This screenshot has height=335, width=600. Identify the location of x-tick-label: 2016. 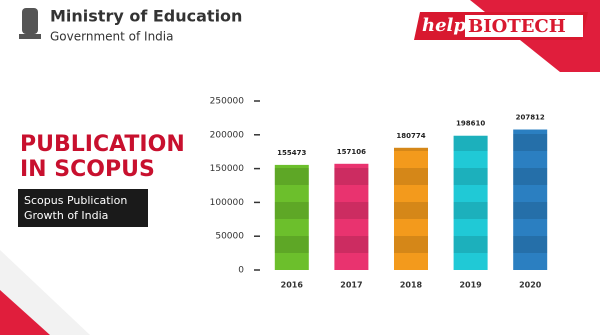
(292, 285).